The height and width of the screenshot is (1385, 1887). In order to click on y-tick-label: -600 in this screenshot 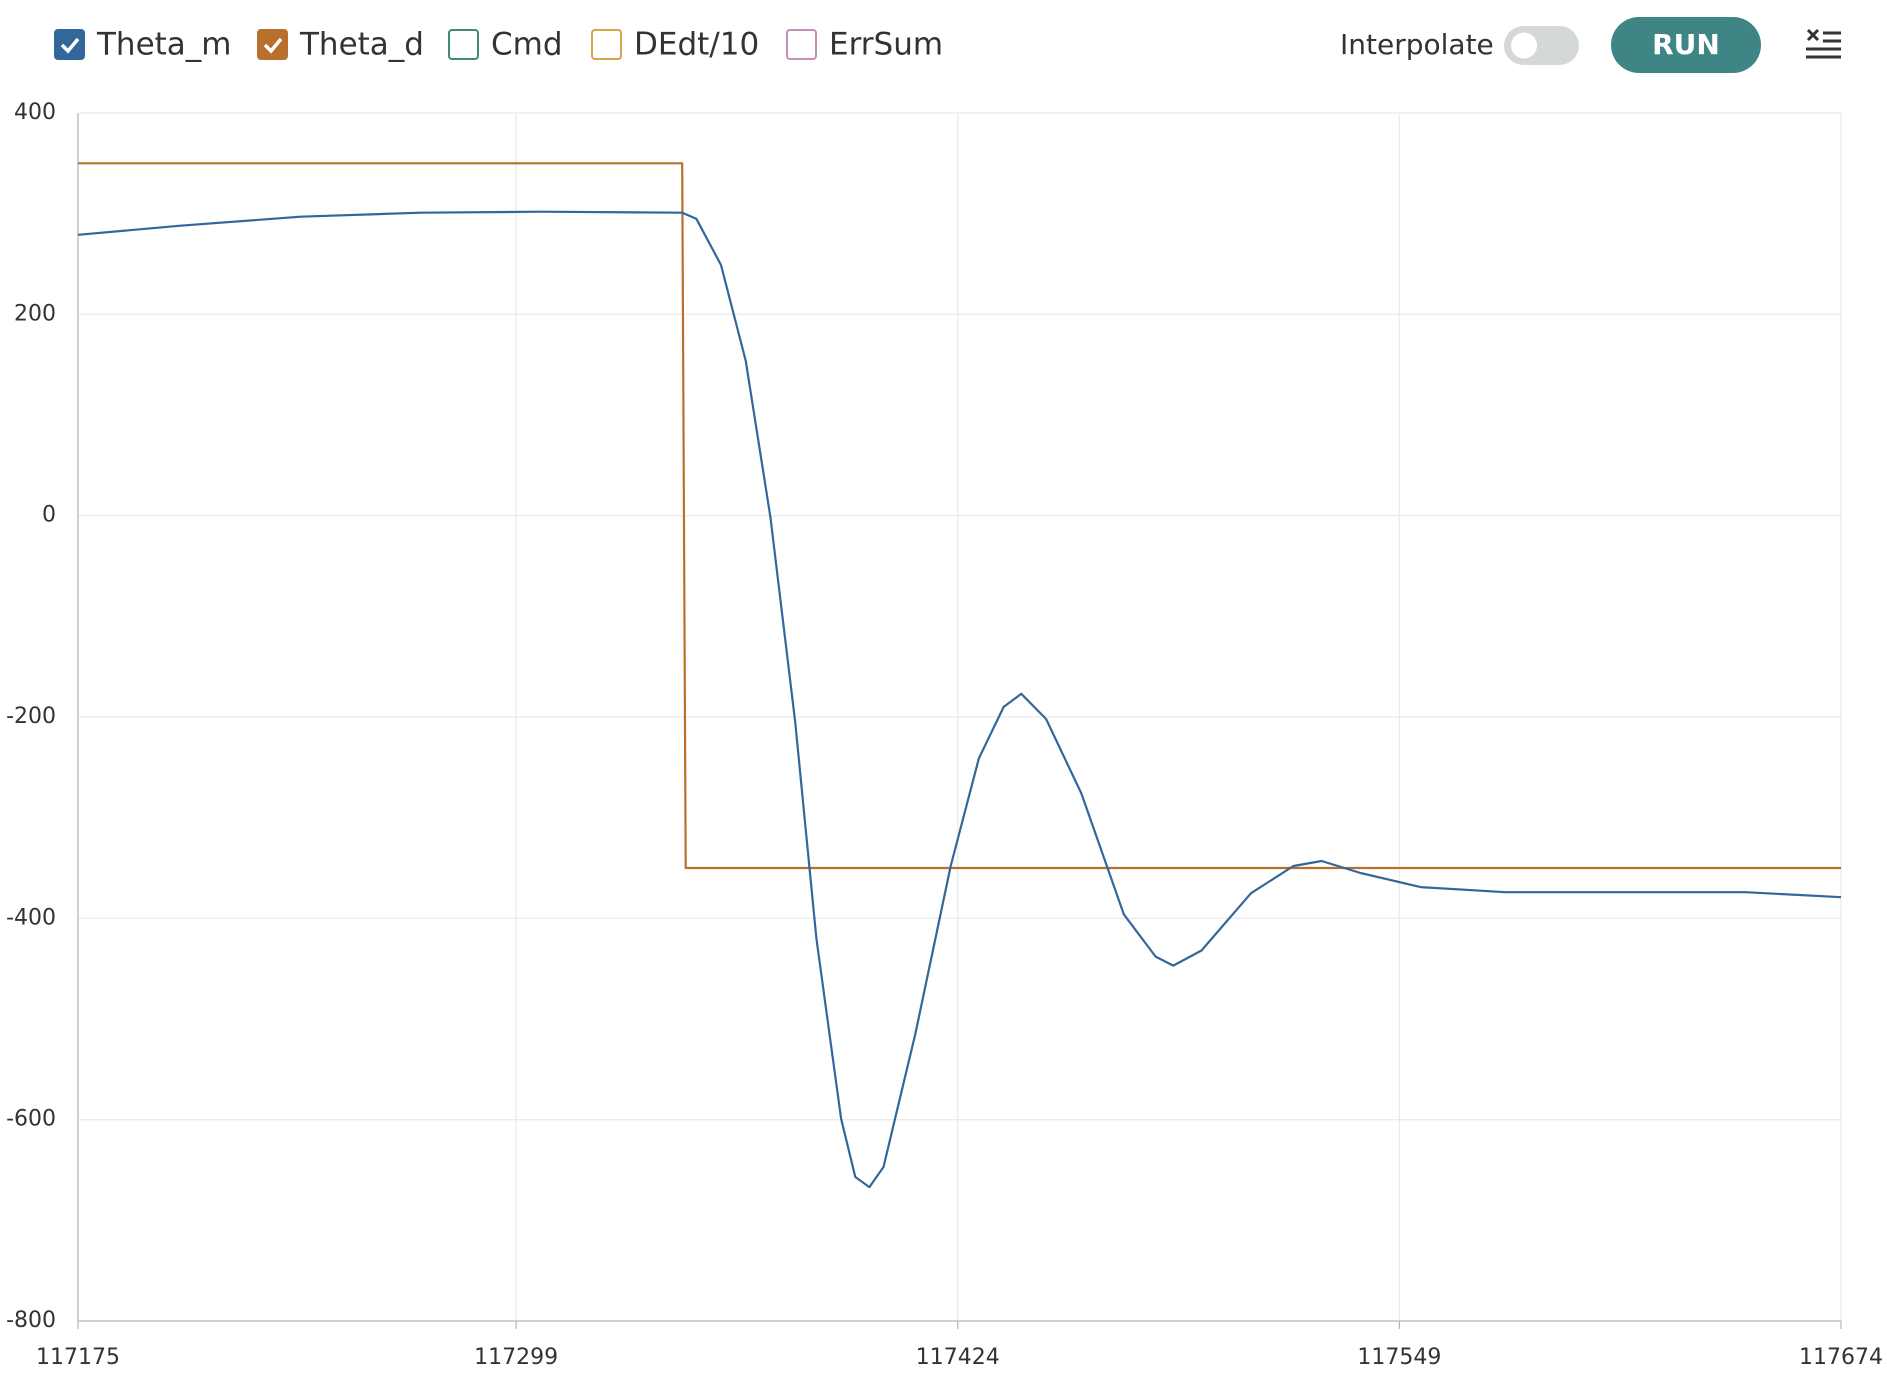, I will do `click(31, 1119)`.